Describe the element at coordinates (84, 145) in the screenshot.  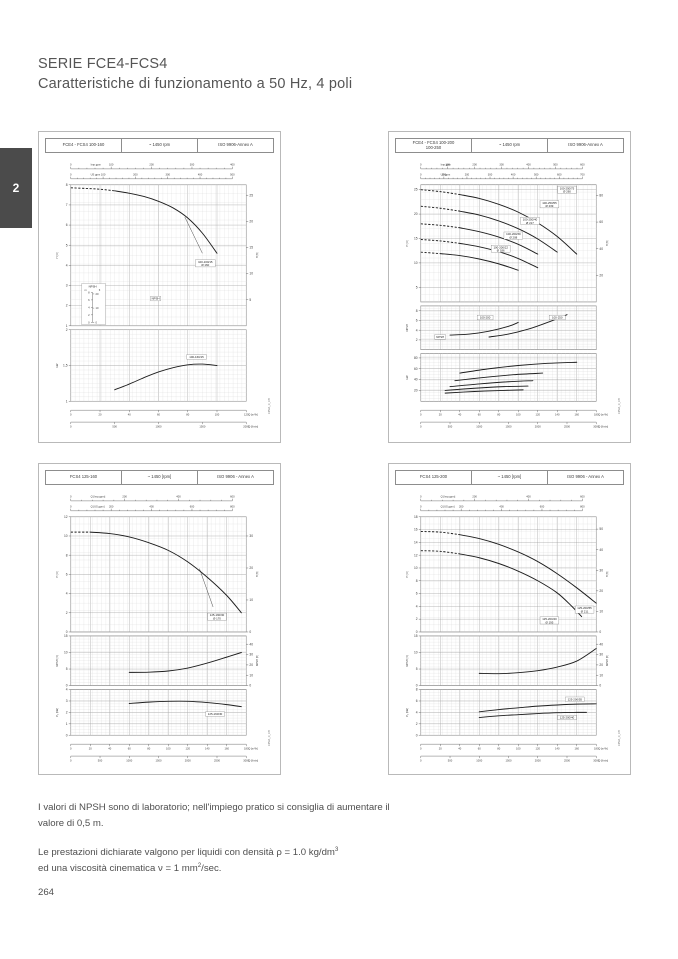
I see `chart-model-label: FCE4 - FCS4 100-160` at that location.